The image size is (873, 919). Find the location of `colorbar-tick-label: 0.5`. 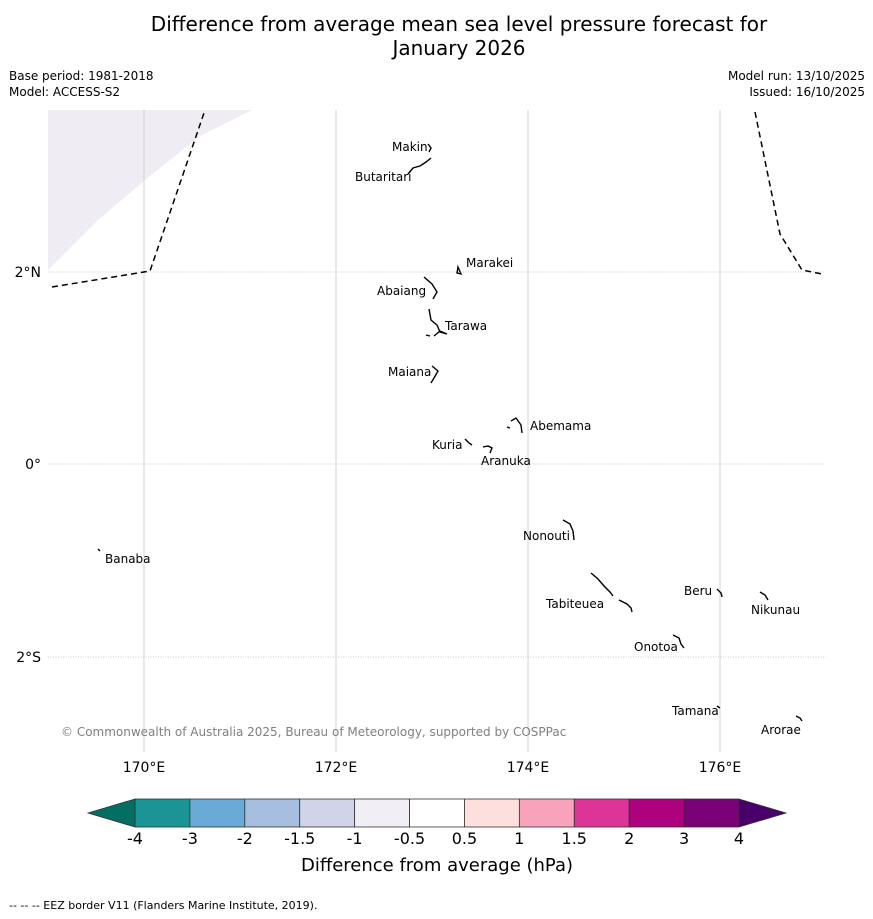

colorbar-tick-label: 0.5 is located at coordinates (464, 838).